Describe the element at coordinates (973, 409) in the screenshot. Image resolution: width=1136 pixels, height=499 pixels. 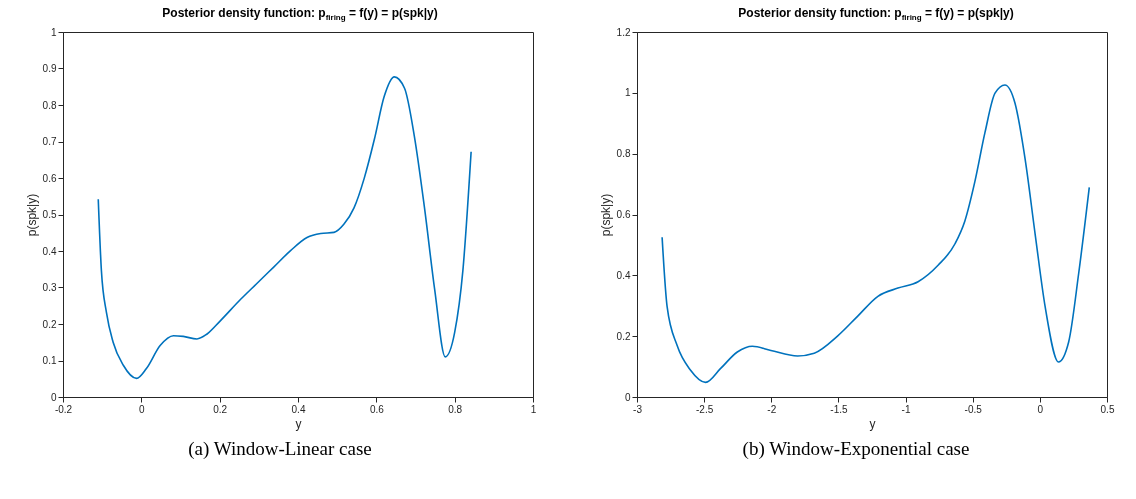
I see `x-tick-label: -0.5` at that location.